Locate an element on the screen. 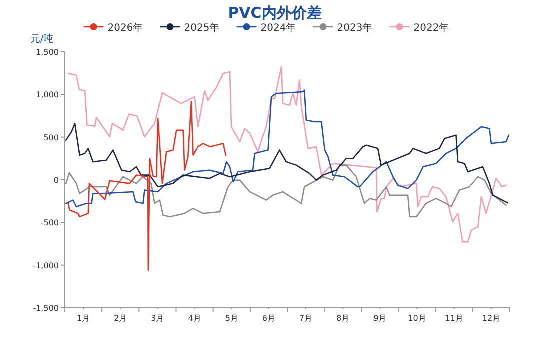  x-tick-label: 7月 is located at coordinates (306, 318).